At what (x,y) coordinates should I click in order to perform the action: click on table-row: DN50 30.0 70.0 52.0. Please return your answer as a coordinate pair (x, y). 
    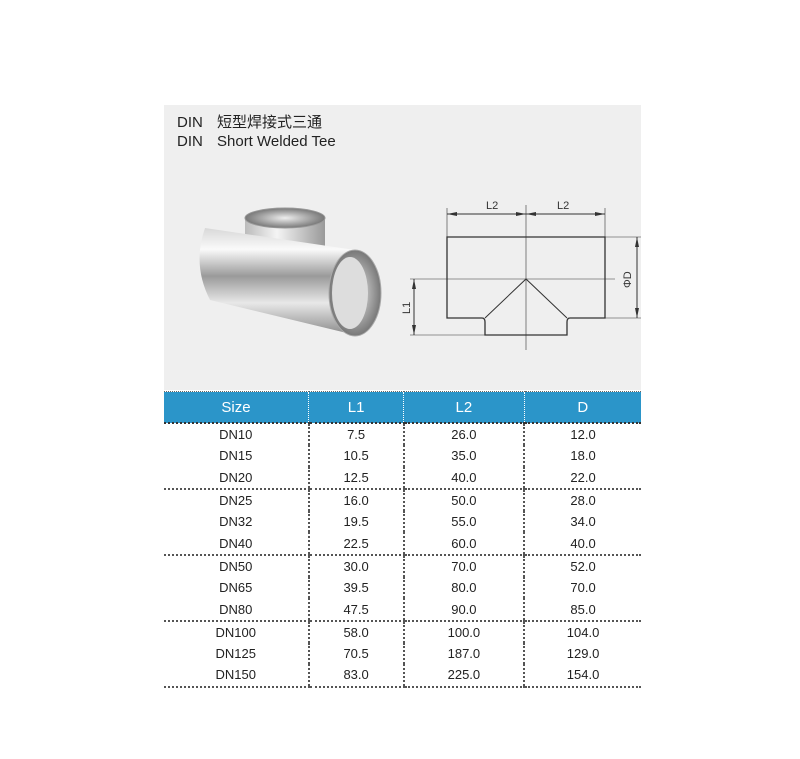
    Looking at the image, I should click on (402, 566).